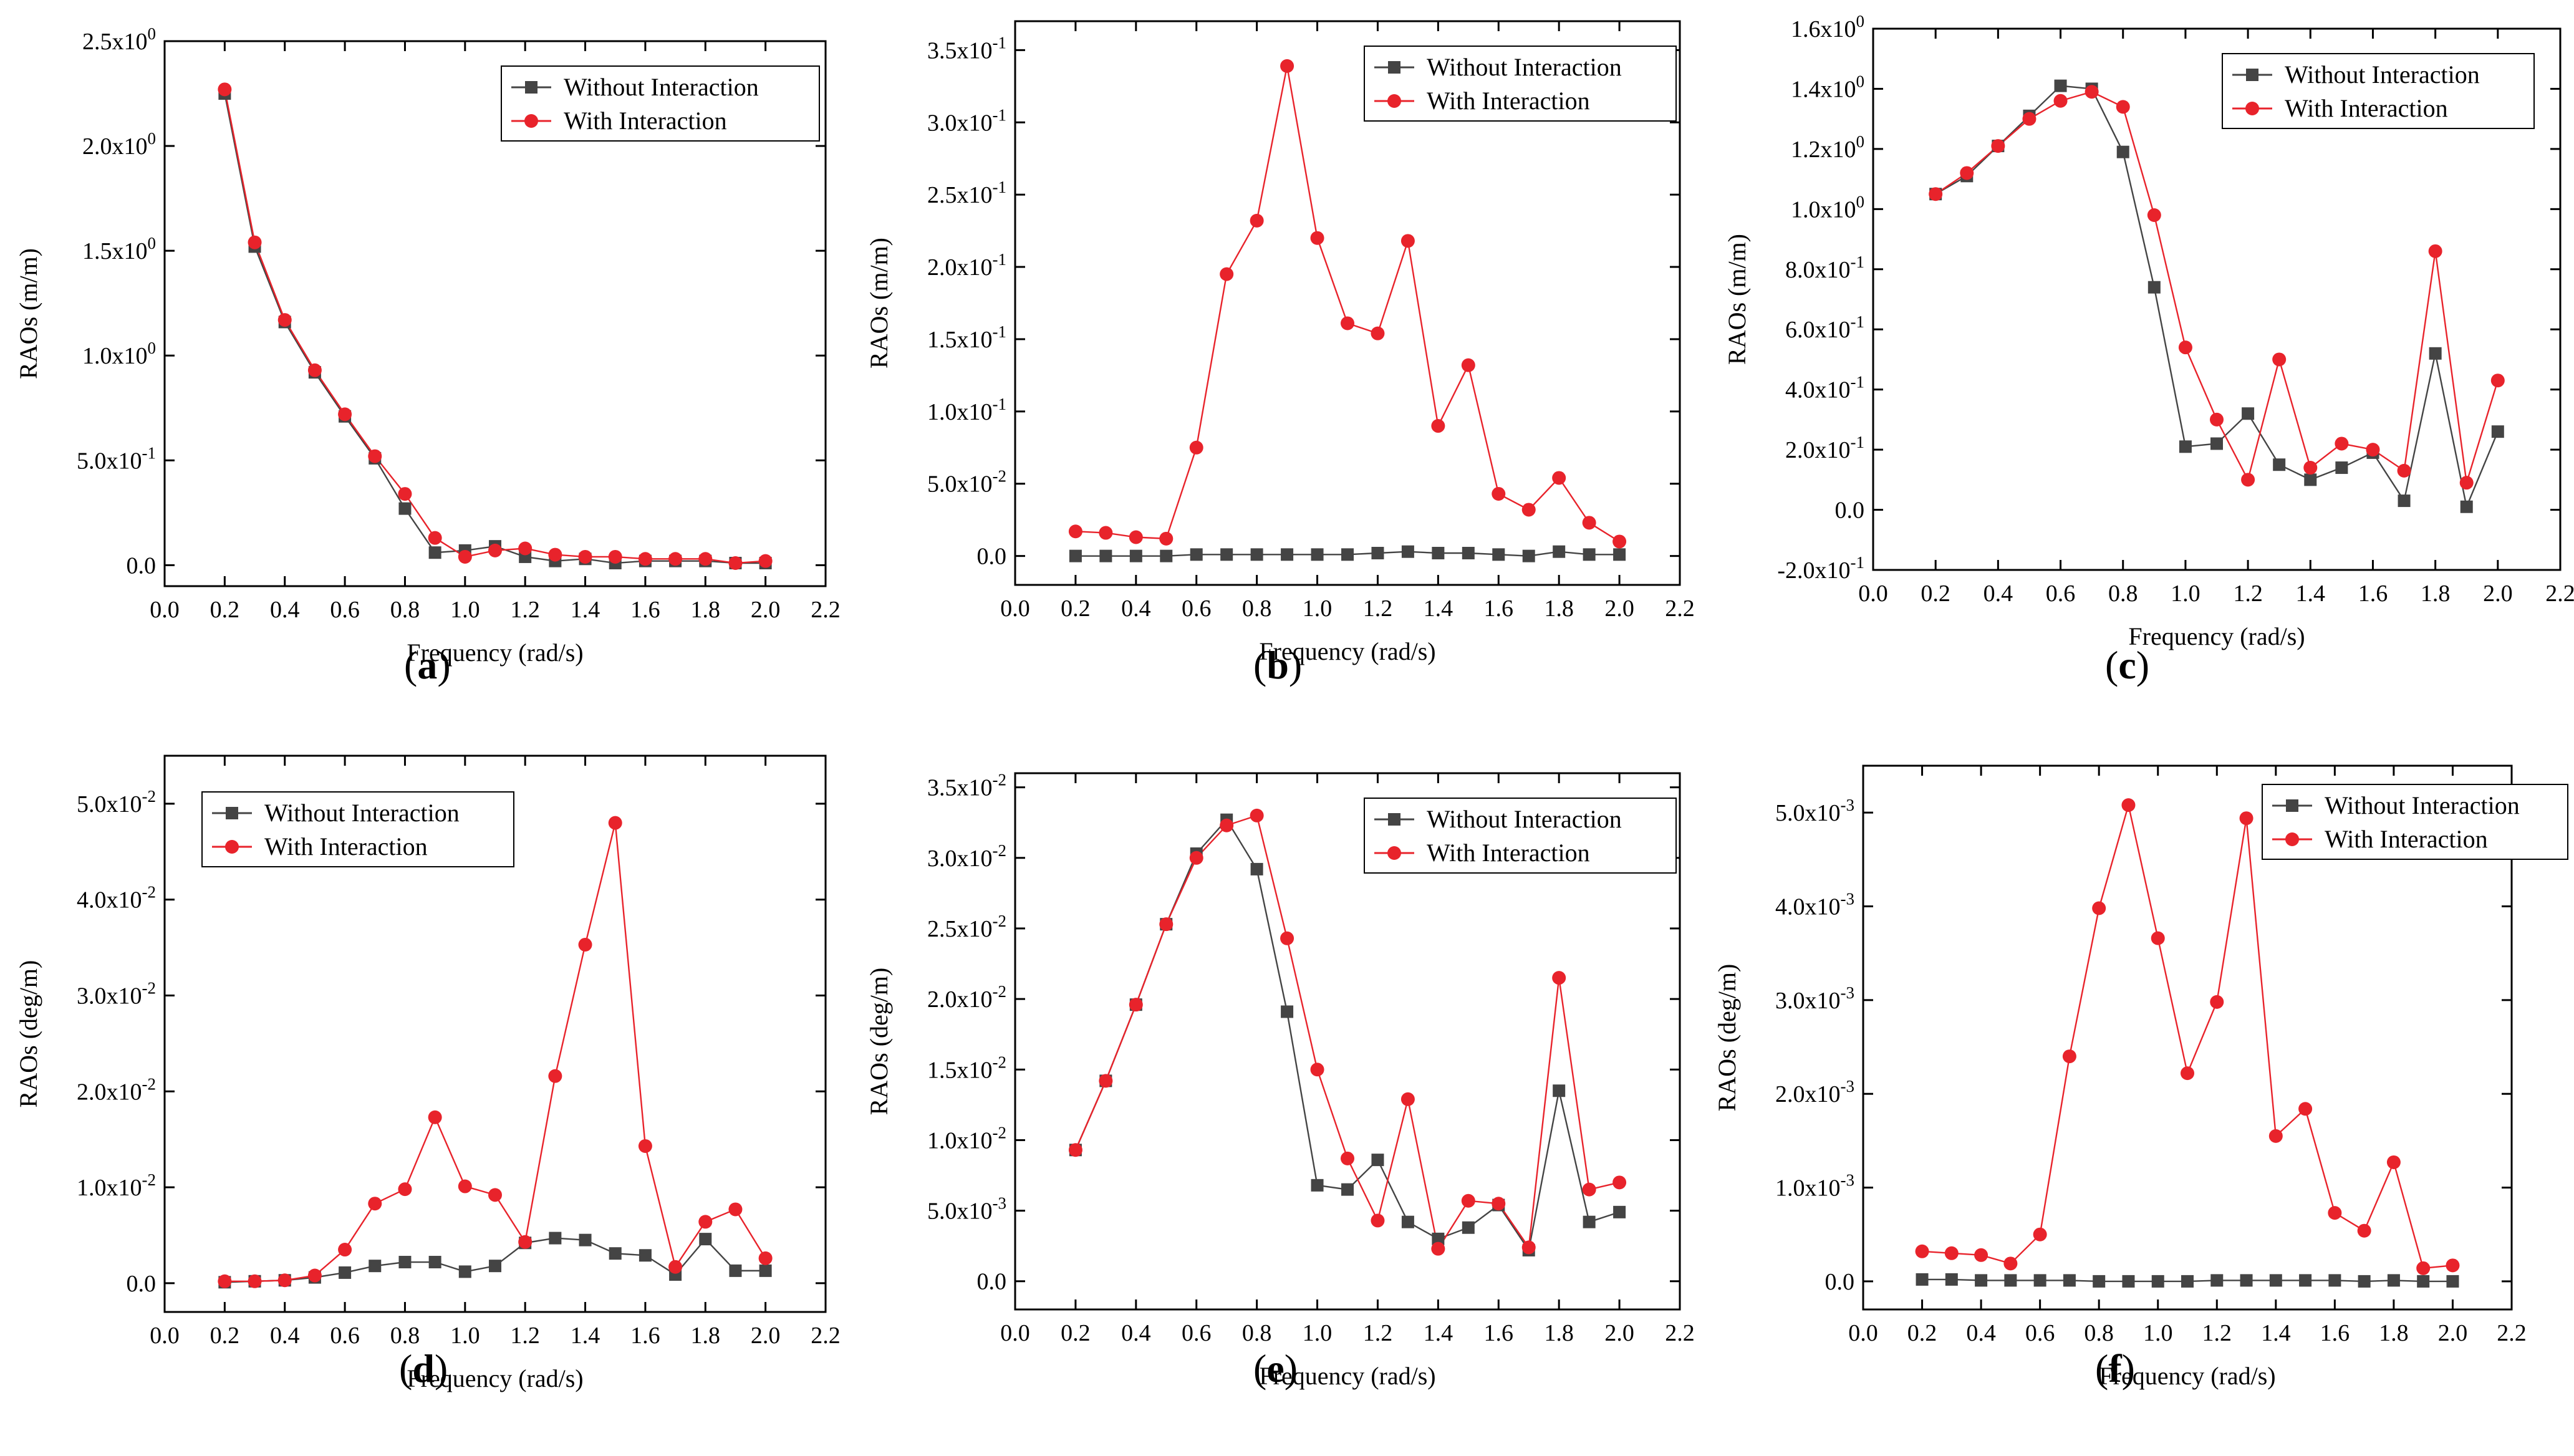  What do you see at coordinates (1295, 665) in the screenshot?
I see `panel-label-close: )` at bounding box center [1295, 665].